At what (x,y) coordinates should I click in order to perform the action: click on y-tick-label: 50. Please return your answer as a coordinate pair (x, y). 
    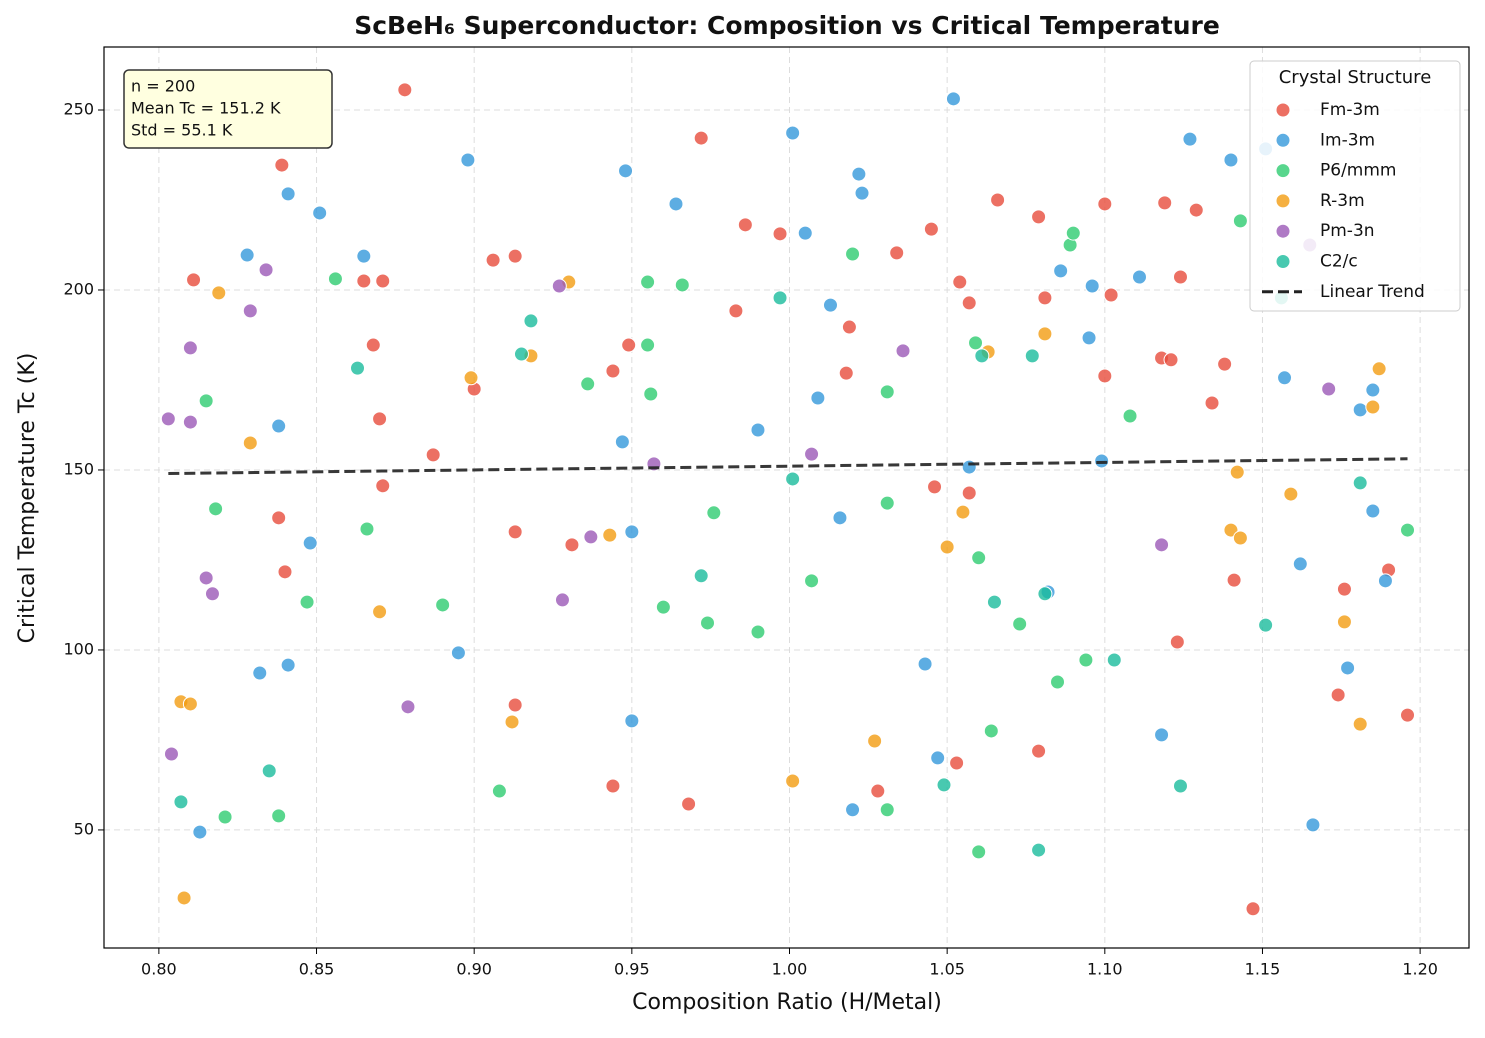
    Looking at the image, I should click on (84, 828).